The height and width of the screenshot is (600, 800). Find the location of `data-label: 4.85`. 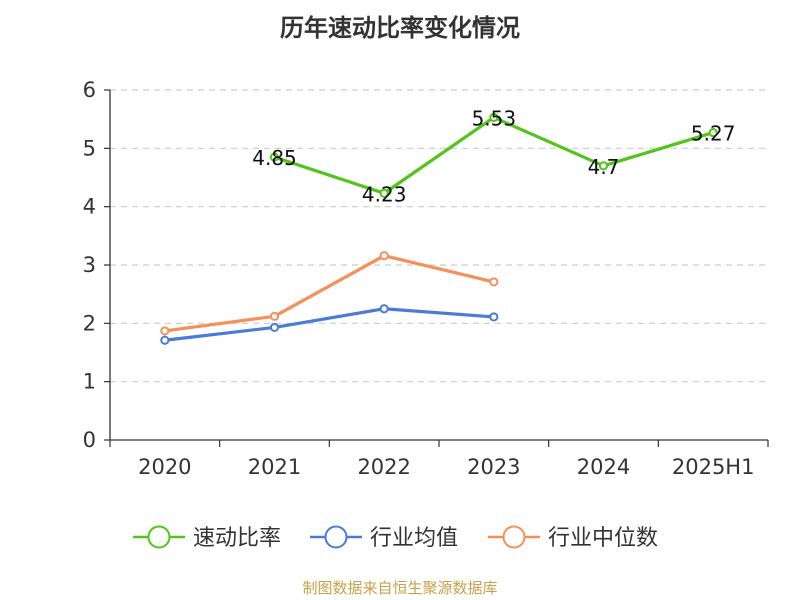

data-label: 4.85 is located at coordinates (274, 158).